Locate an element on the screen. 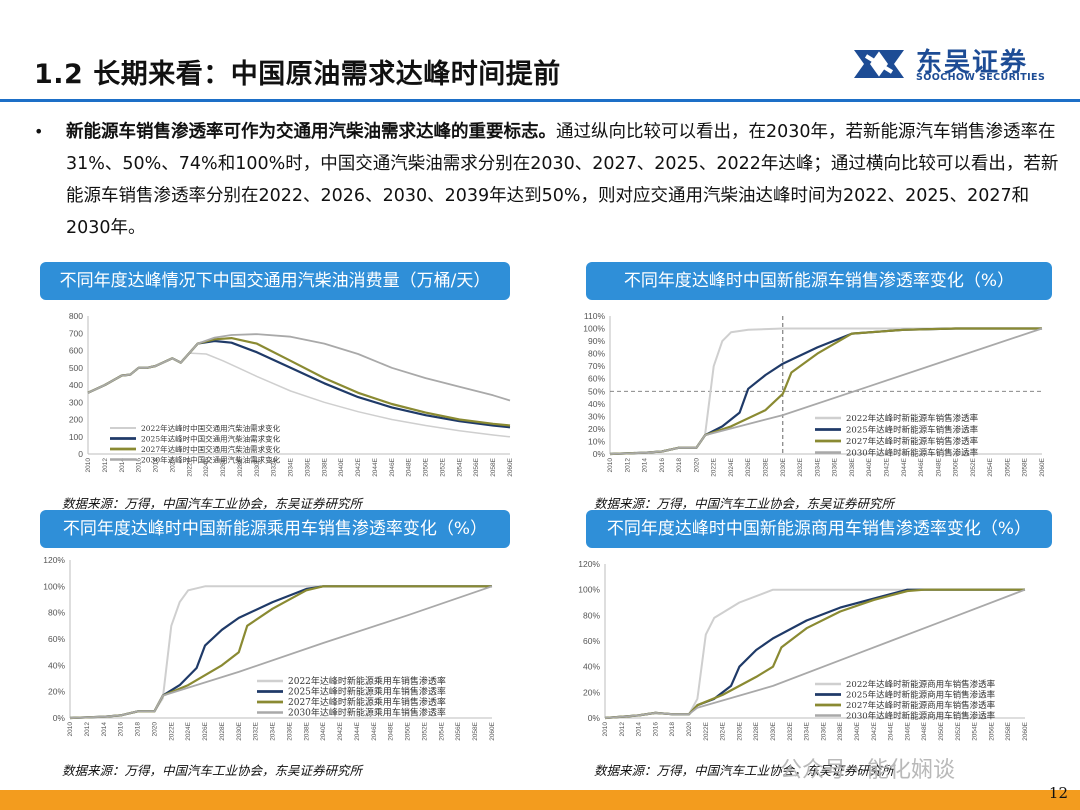  y-tick-label: 90% is located at coordinates (596, 341).